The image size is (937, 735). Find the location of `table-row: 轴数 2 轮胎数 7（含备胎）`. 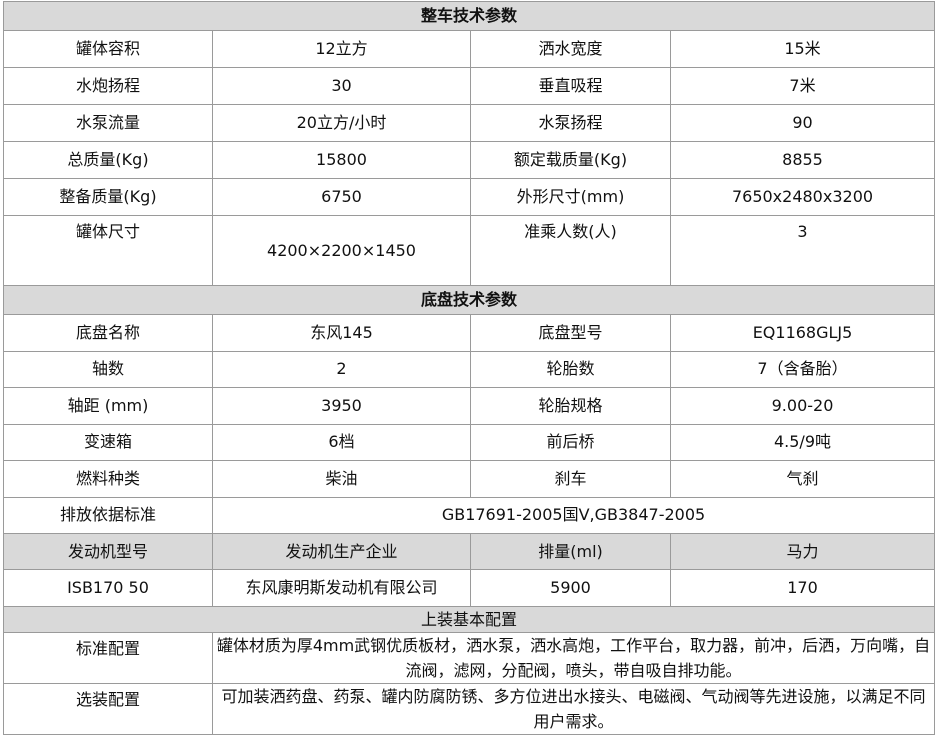

table-row: 轴数 2 轮胎数 7（含备胎） is located at coordinates (469, 369).